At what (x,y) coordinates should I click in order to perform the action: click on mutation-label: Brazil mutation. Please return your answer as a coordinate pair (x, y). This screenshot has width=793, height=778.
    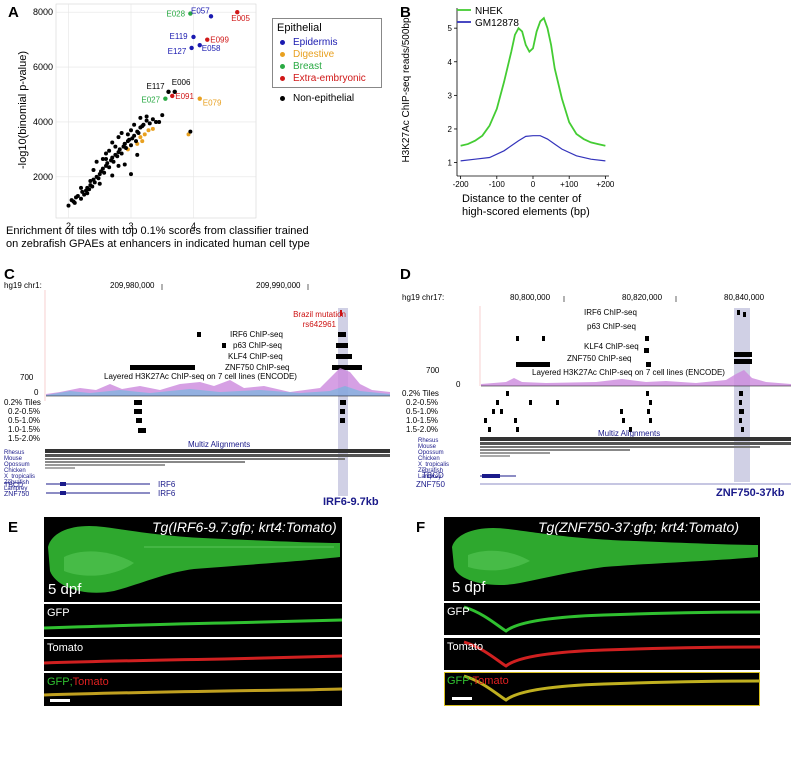
    Looking at the image, I should click on (319, 314).